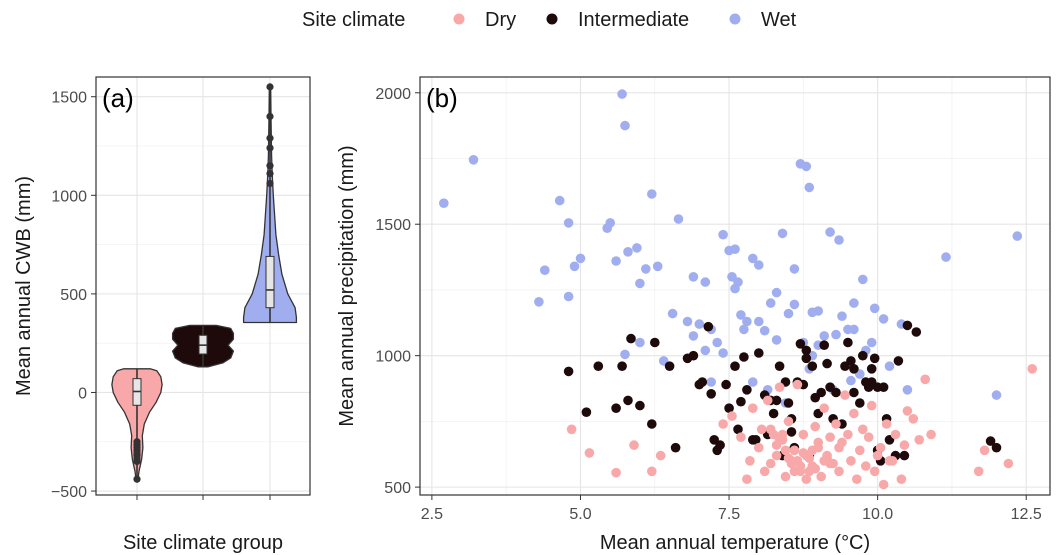  What do you see at coordinates (779, 20) in the screenshot?
I see `legend-label-wet: Wet` at bounding box center [779, 20].